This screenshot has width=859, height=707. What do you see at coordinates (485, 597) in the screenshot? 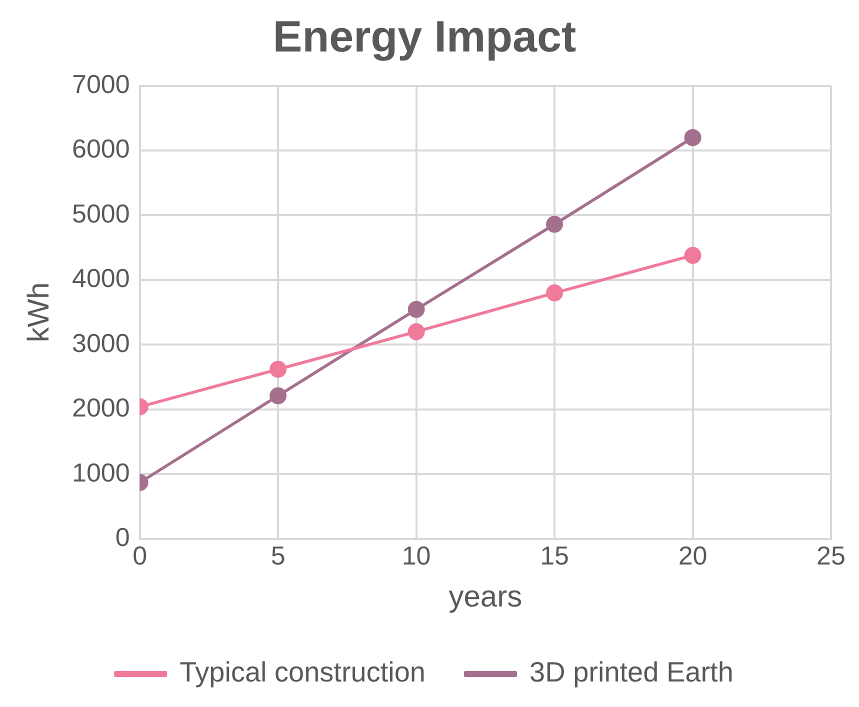
I see `x-axis-title: years` at bounding box center [485, 597].